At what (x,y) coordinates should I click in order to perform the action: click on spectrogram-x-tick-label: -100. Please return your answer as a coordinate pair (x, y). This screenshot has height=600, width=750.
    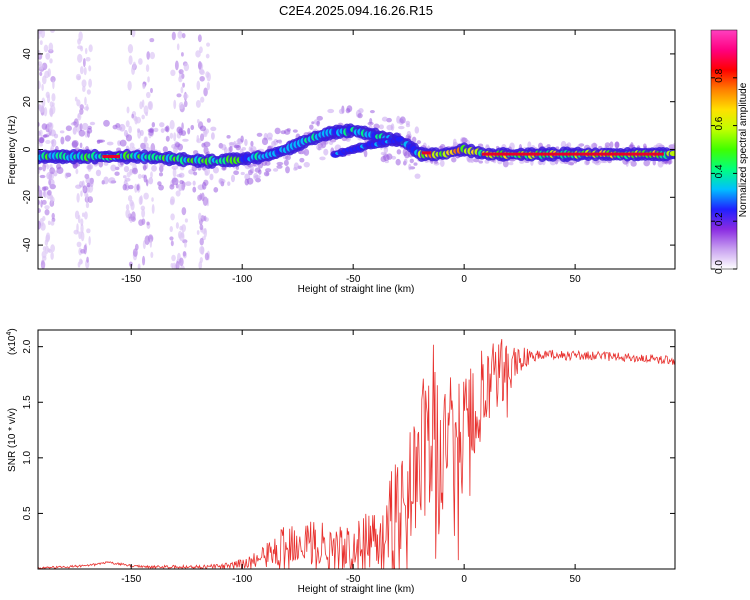
    Looking at the image, I should click on (242, 279).